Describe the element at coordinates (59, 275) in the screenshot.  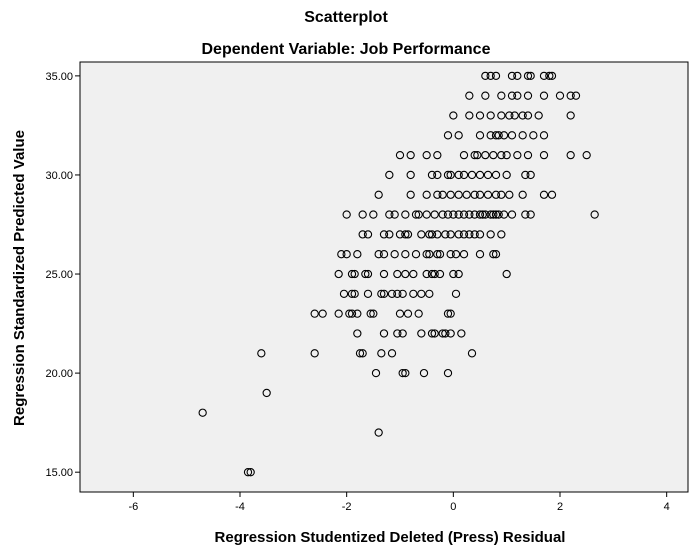
I see `y-tick-label: 25.00` at that location.